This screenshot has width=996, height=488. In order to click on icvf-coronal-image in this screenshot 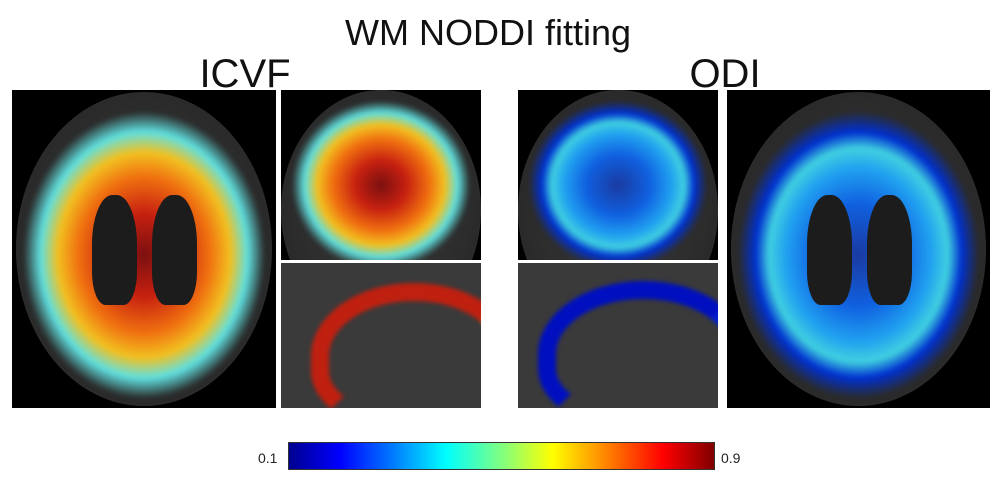, I will do `click(381, 175)`.